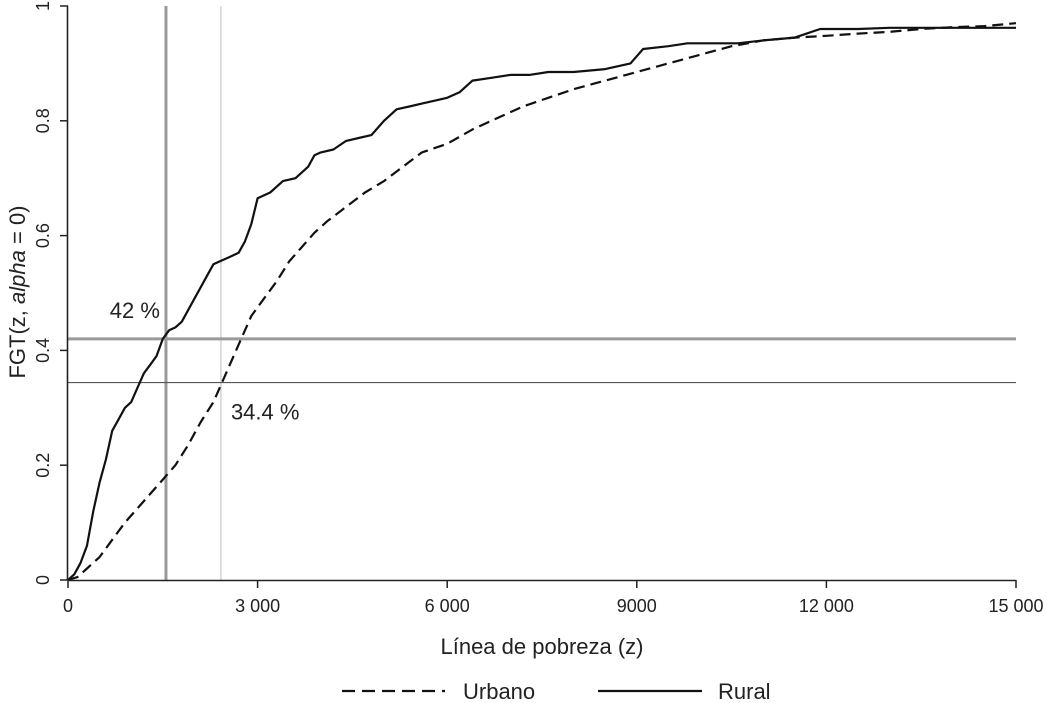 Image resolution: width=1047 pixels, height=703 pixels. What do you see at coordinates (43, 120) in the screenshot?
I see `y-tick-label: 0.8` at bounding box center [43, 120].